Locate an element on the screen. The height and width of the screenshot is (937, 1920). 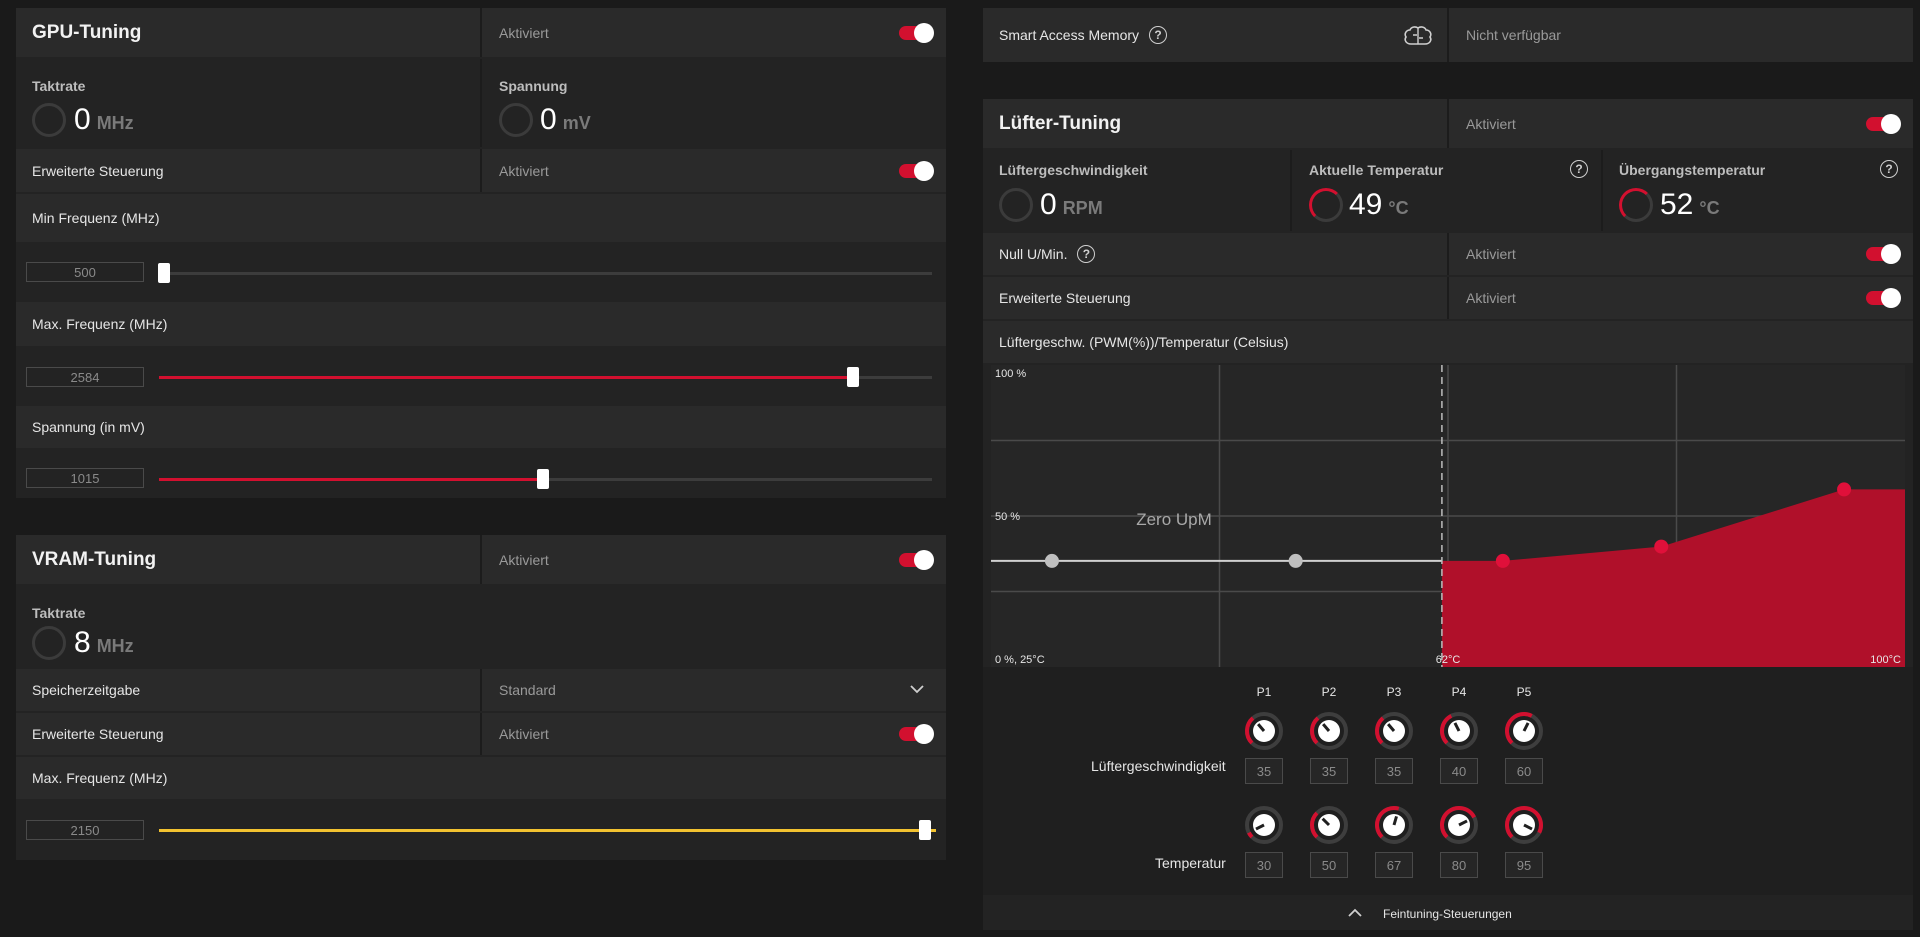
speed-input-p5: 60 is located at coordinates (1524, 771).